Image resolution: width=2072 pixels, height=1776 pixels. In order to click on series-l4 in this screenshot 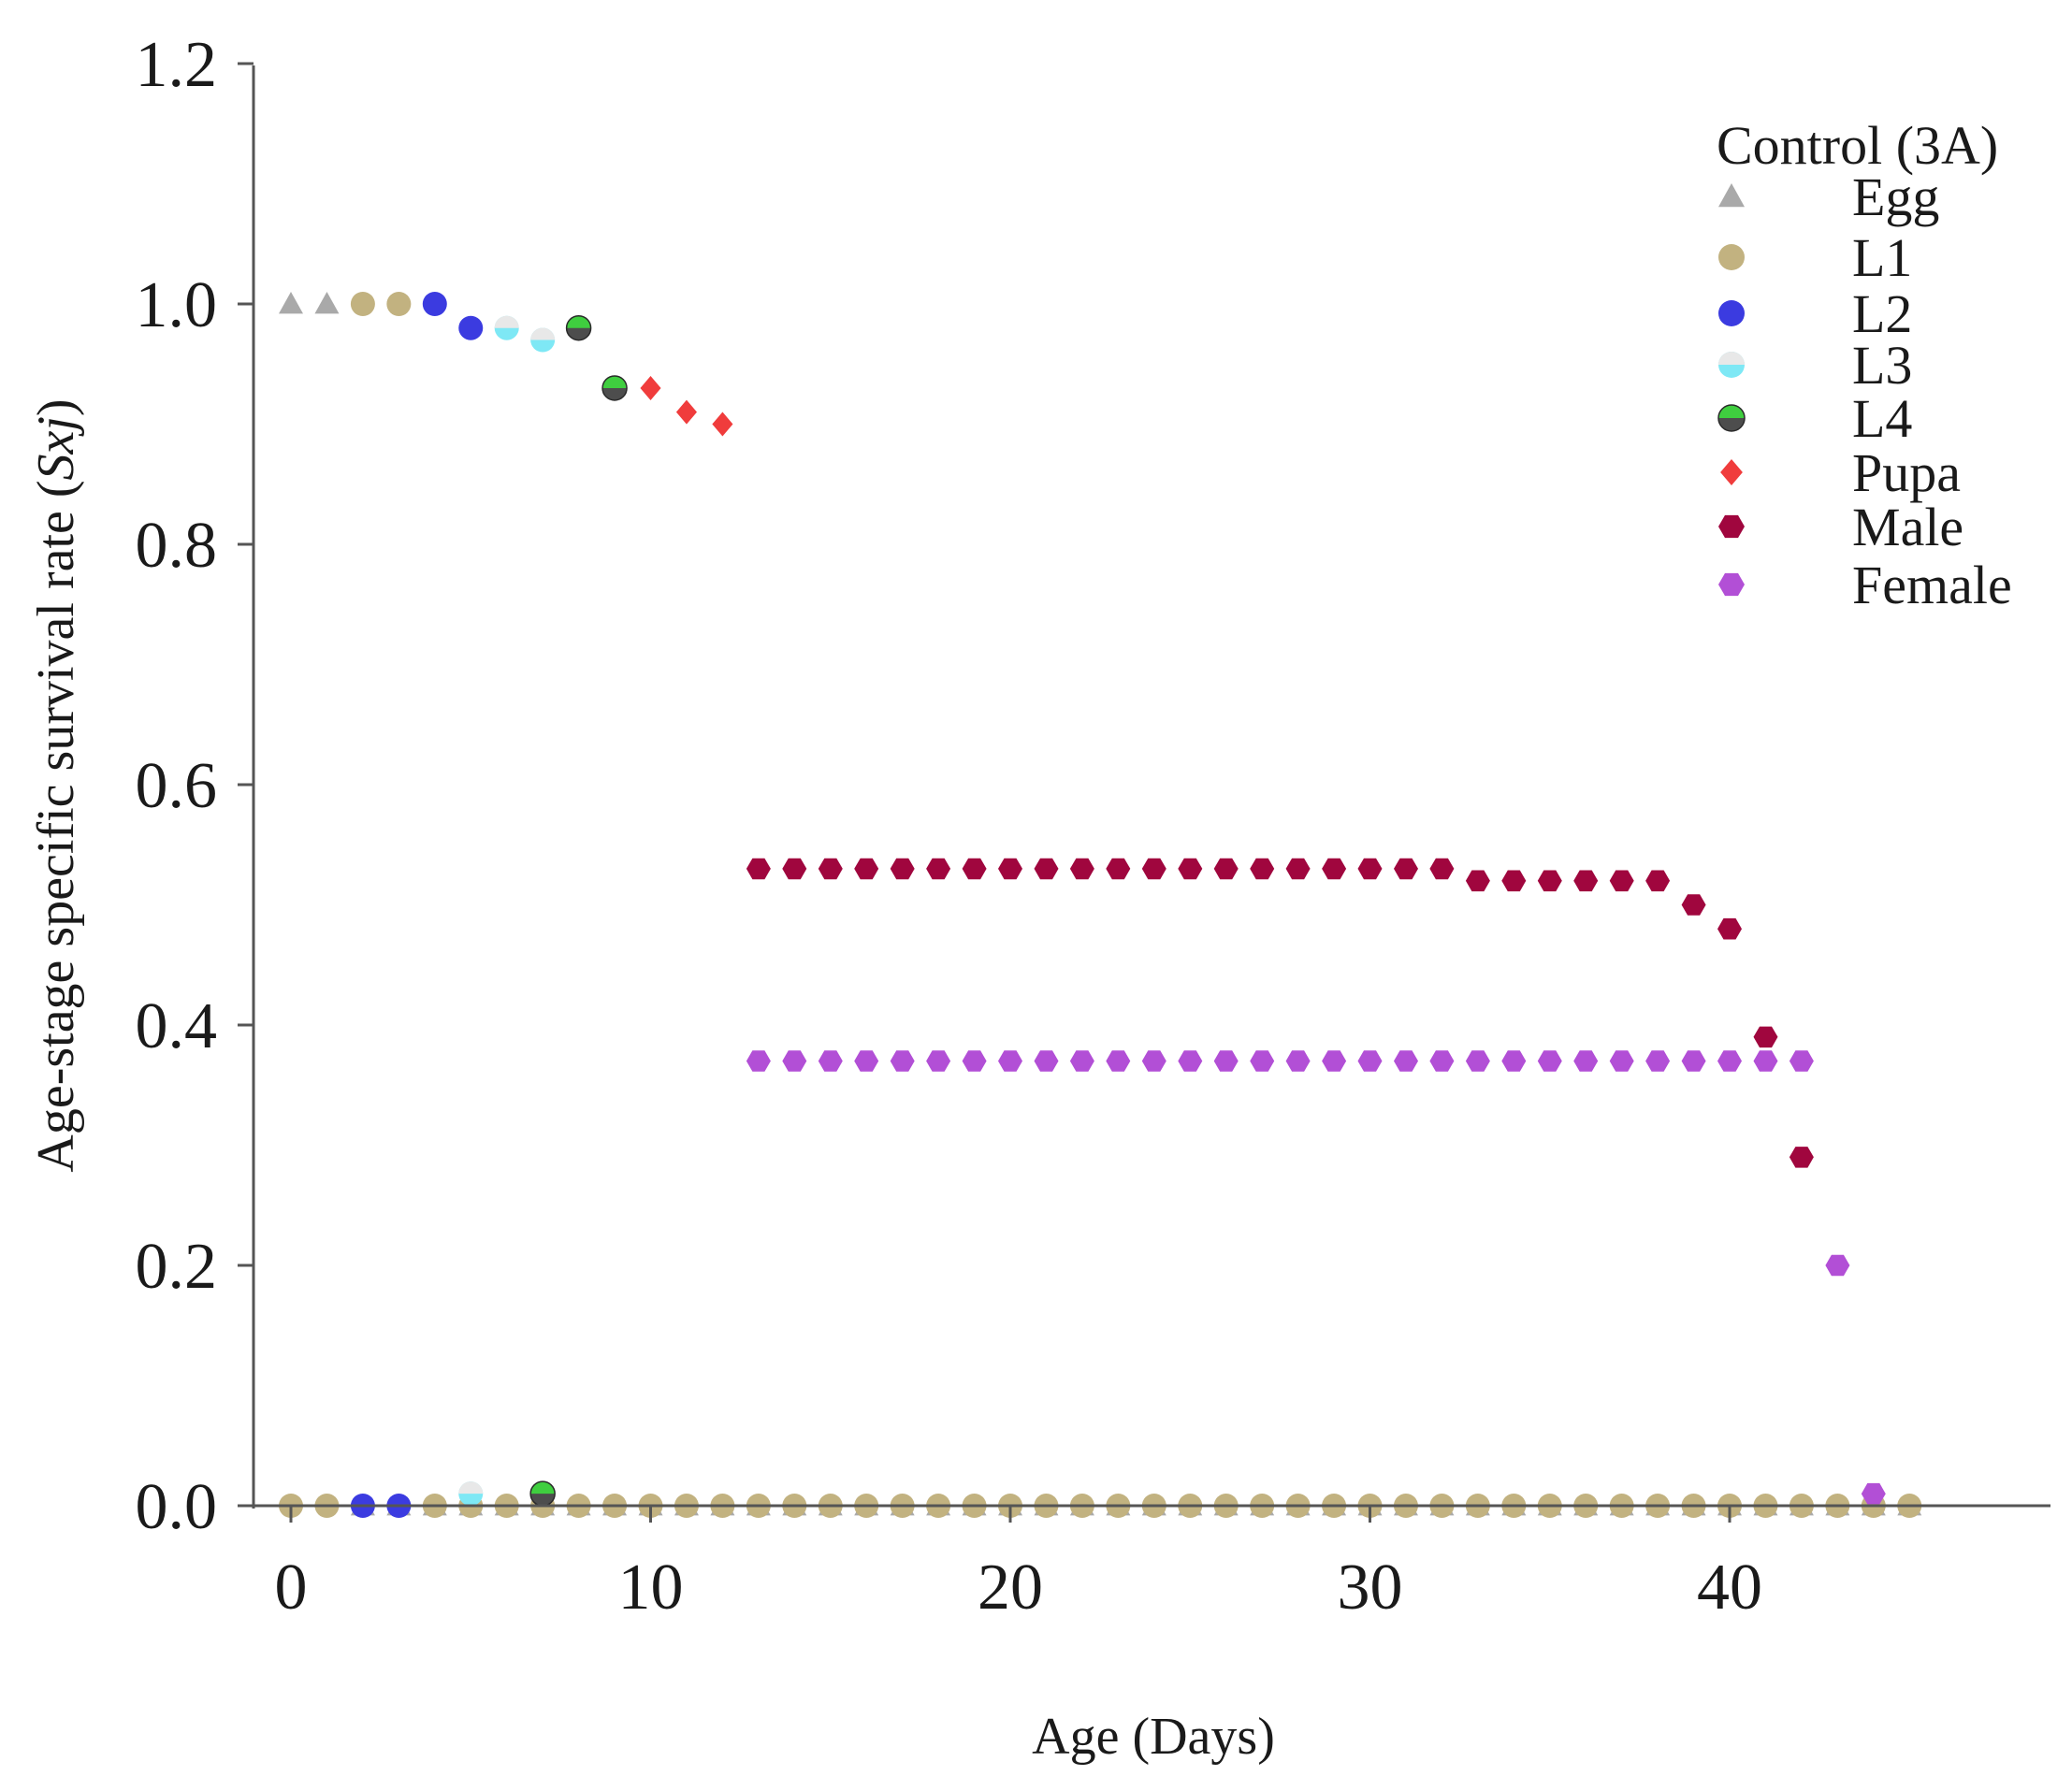, I will do `click(578, 911)`.